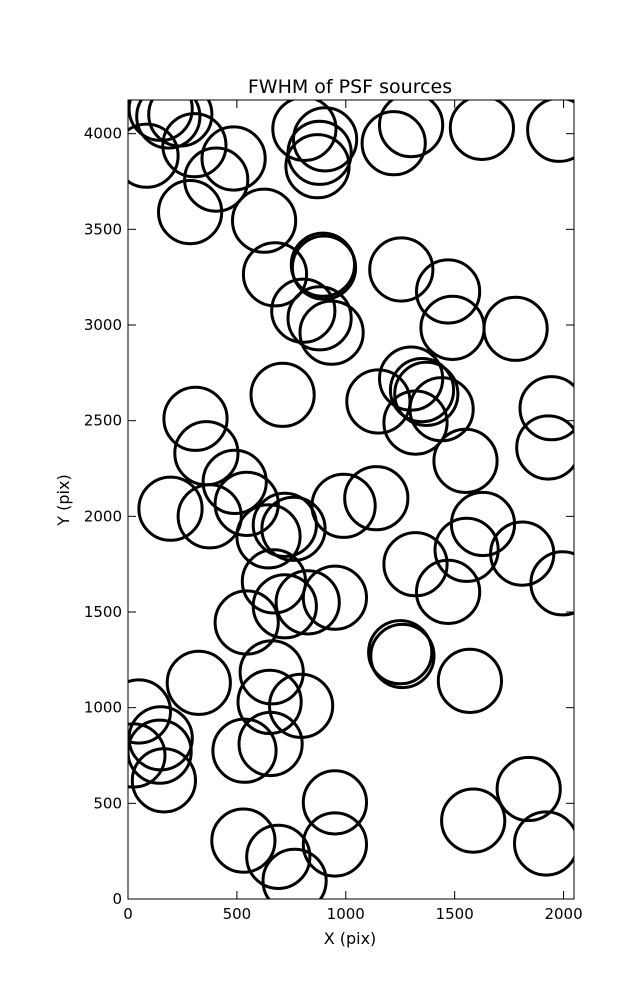 The height and width of the screenshot is (1000, 637). What do you see at coordinates (128, 914) in the screenshot?
I see `x-tick-label: 0` at bounding box center [128, 914].